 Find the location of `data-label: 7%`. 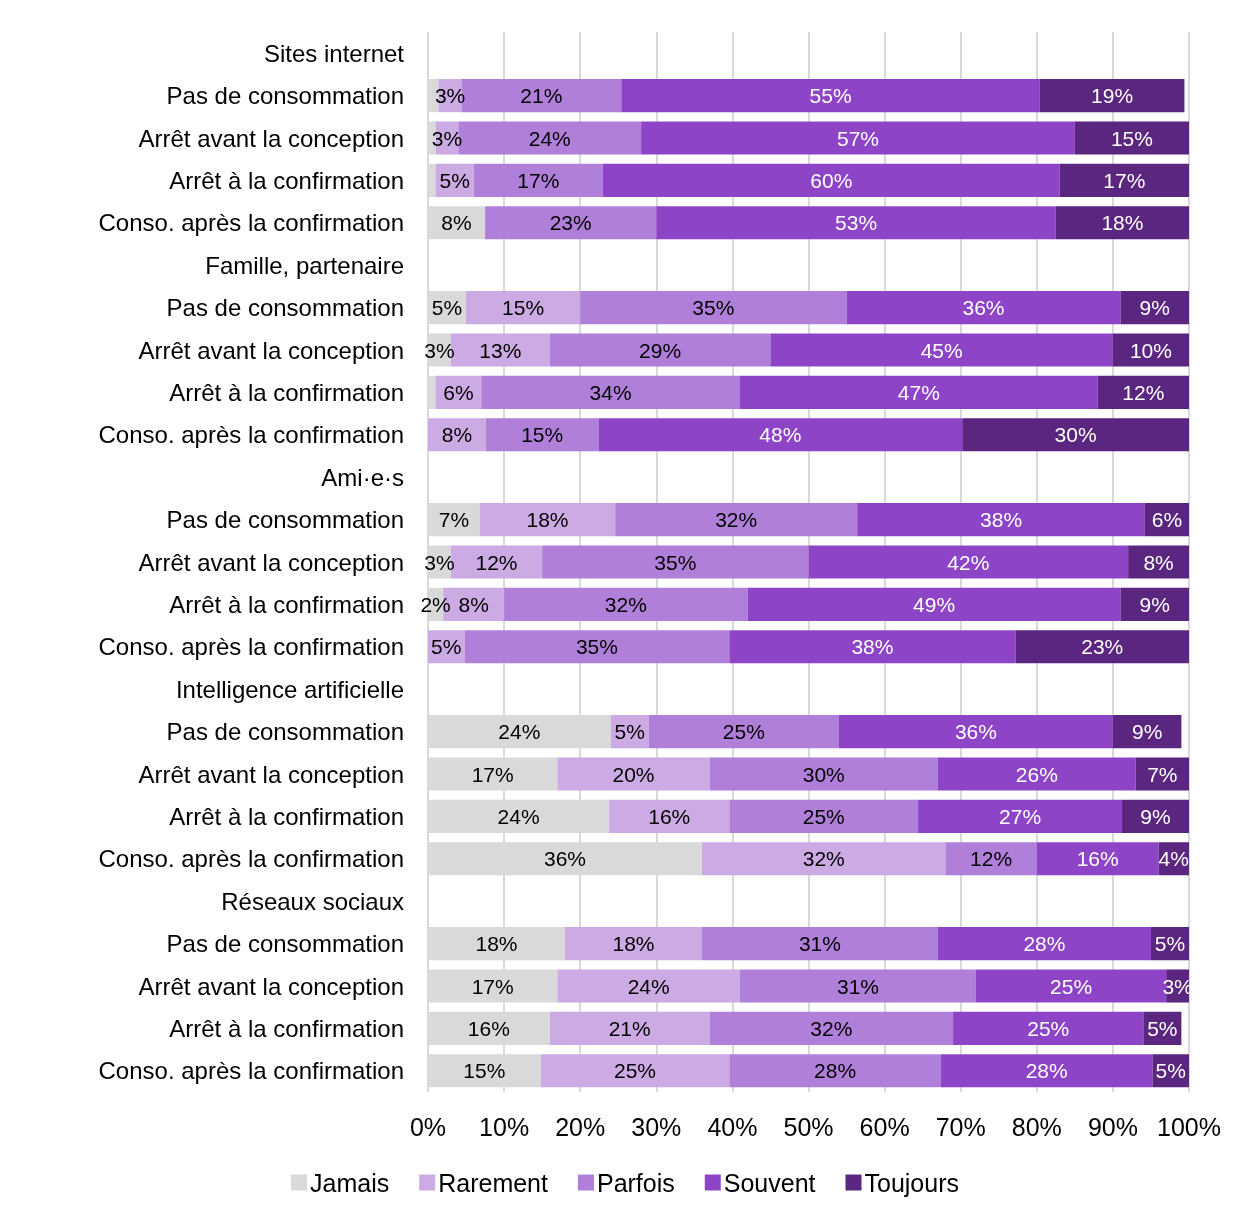

data-label: 7% is located at coordinates (1162, 774).